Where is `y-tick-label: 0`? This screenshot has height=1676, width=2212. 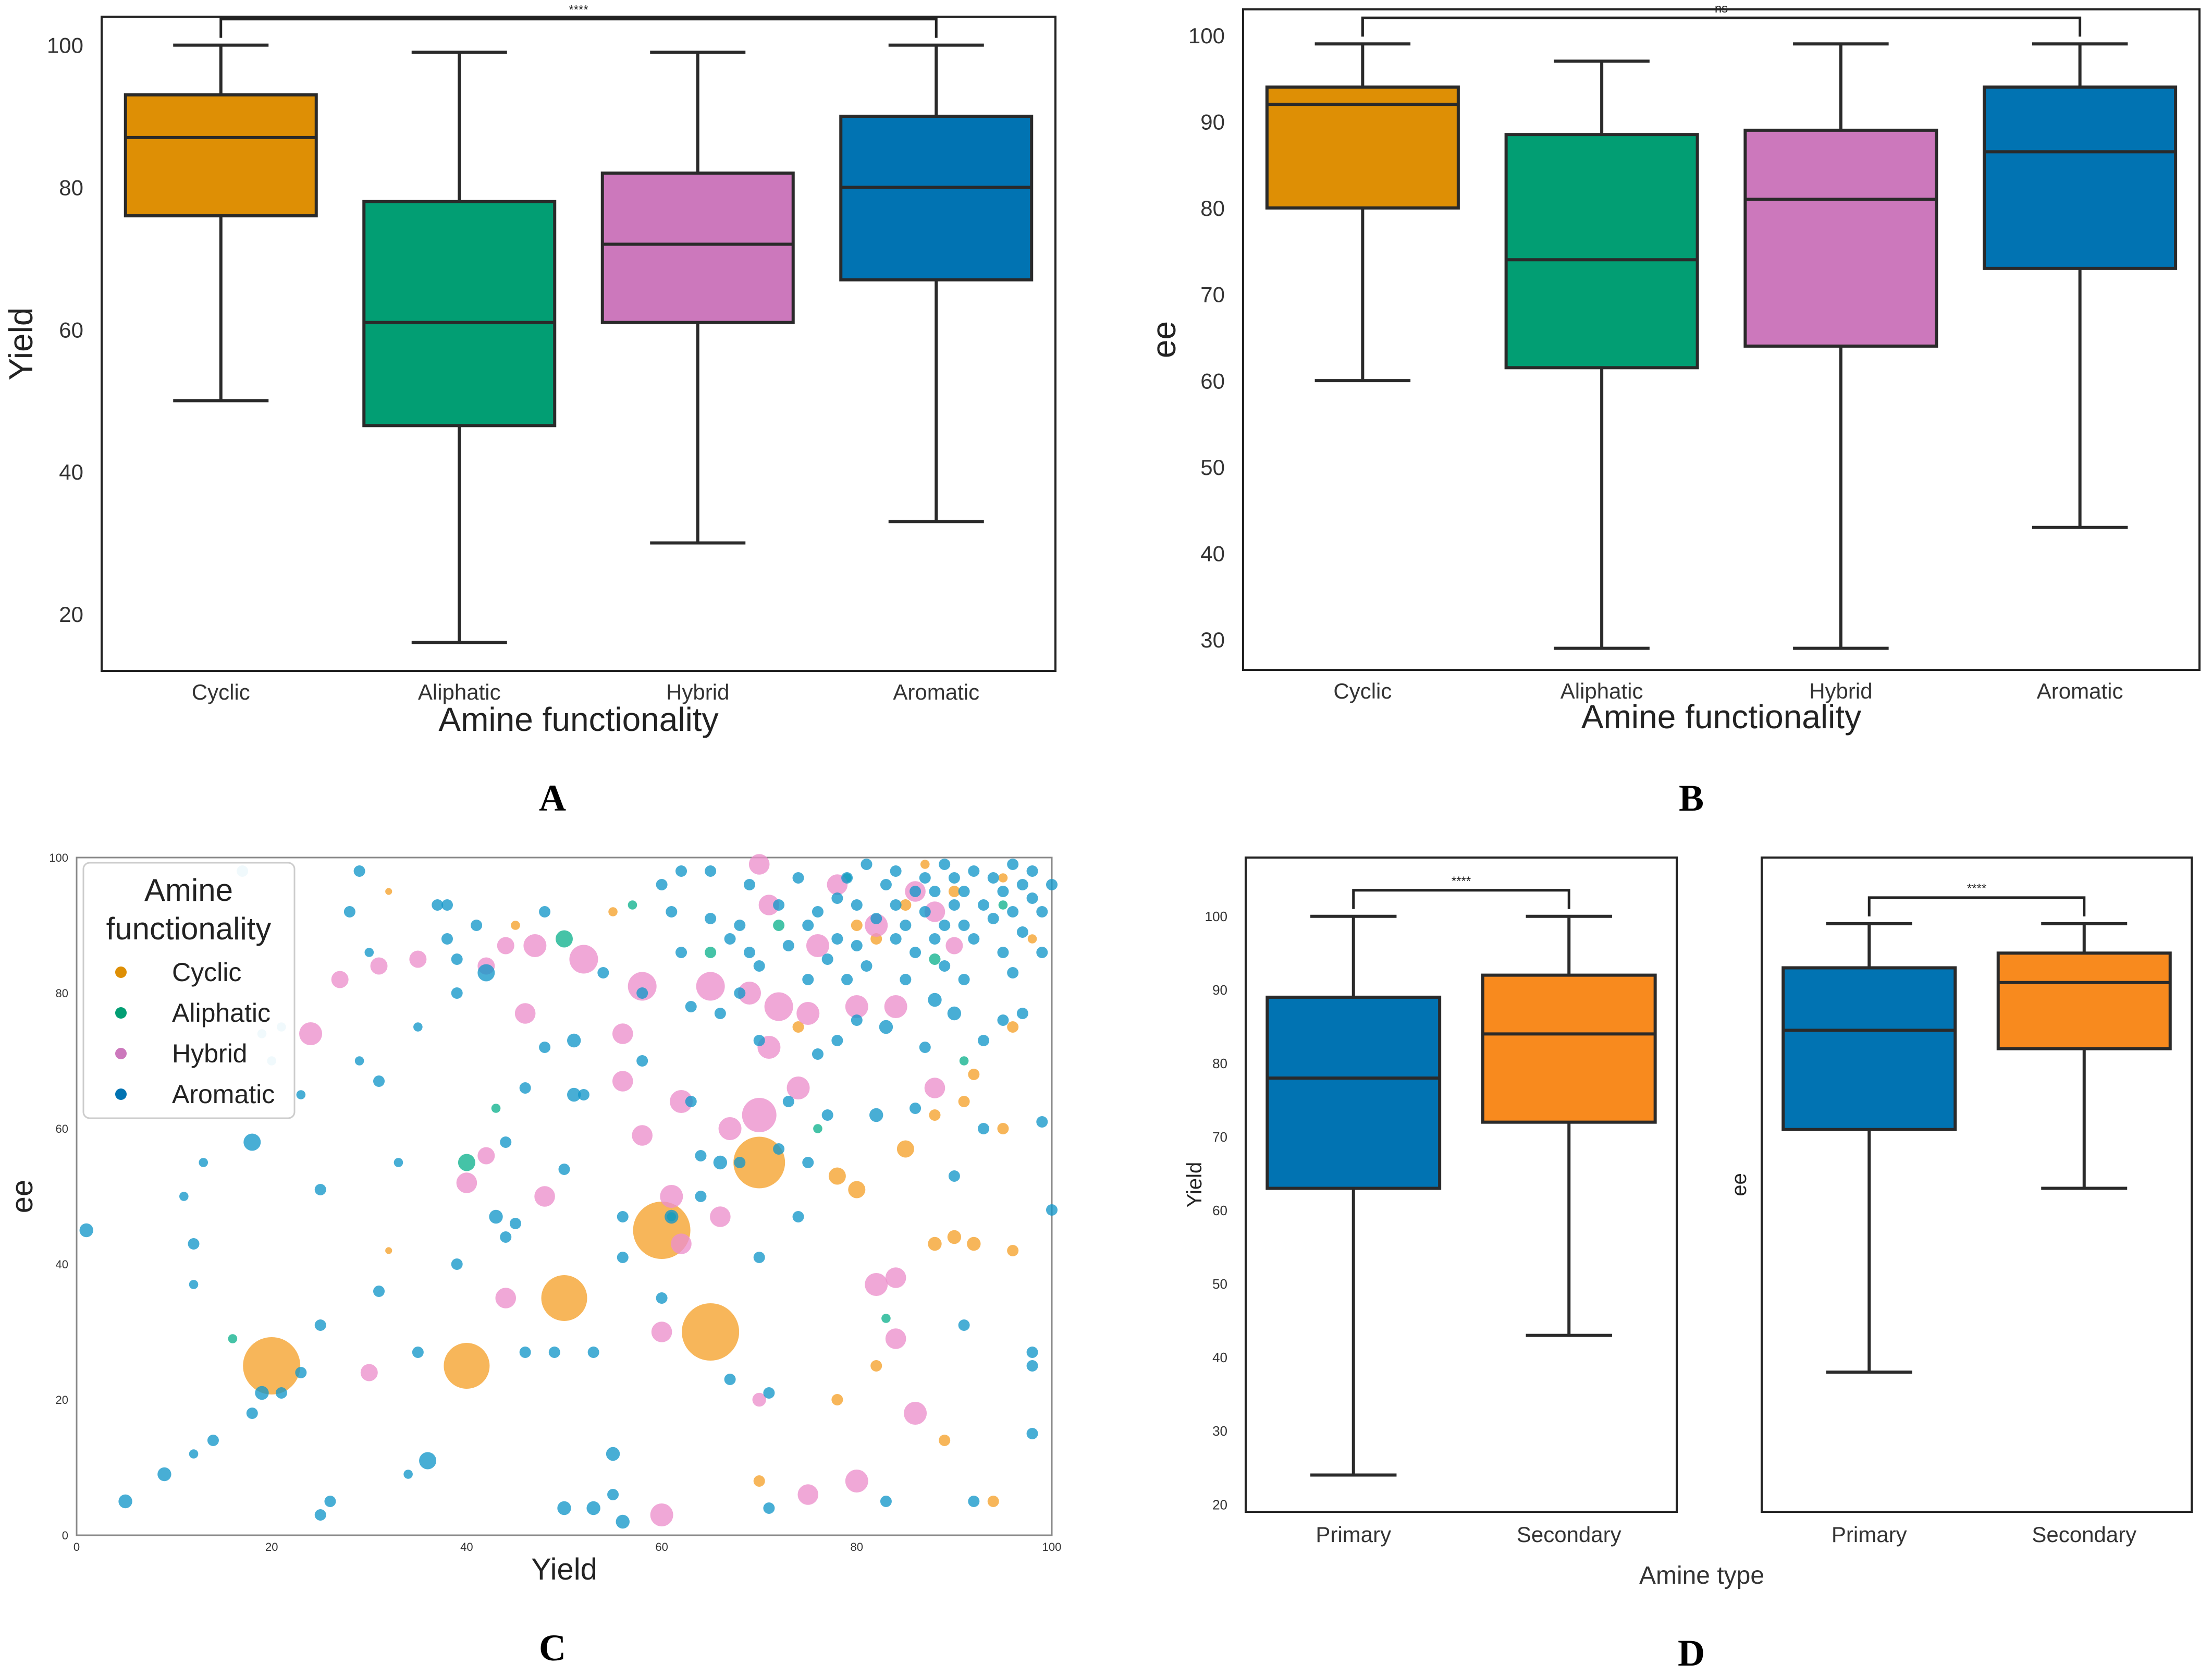
y-tick-label: 0 is located at coordinates (65, 1535).